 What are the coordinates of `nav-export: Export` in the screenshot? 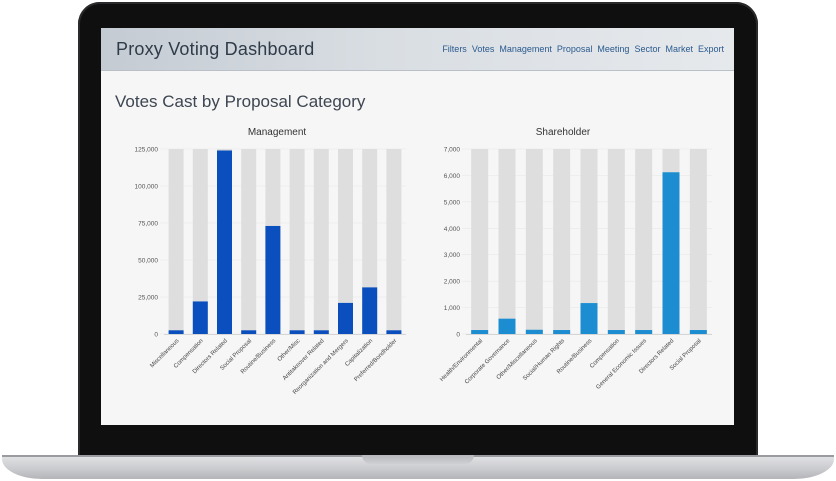 It's located at (710, 49).